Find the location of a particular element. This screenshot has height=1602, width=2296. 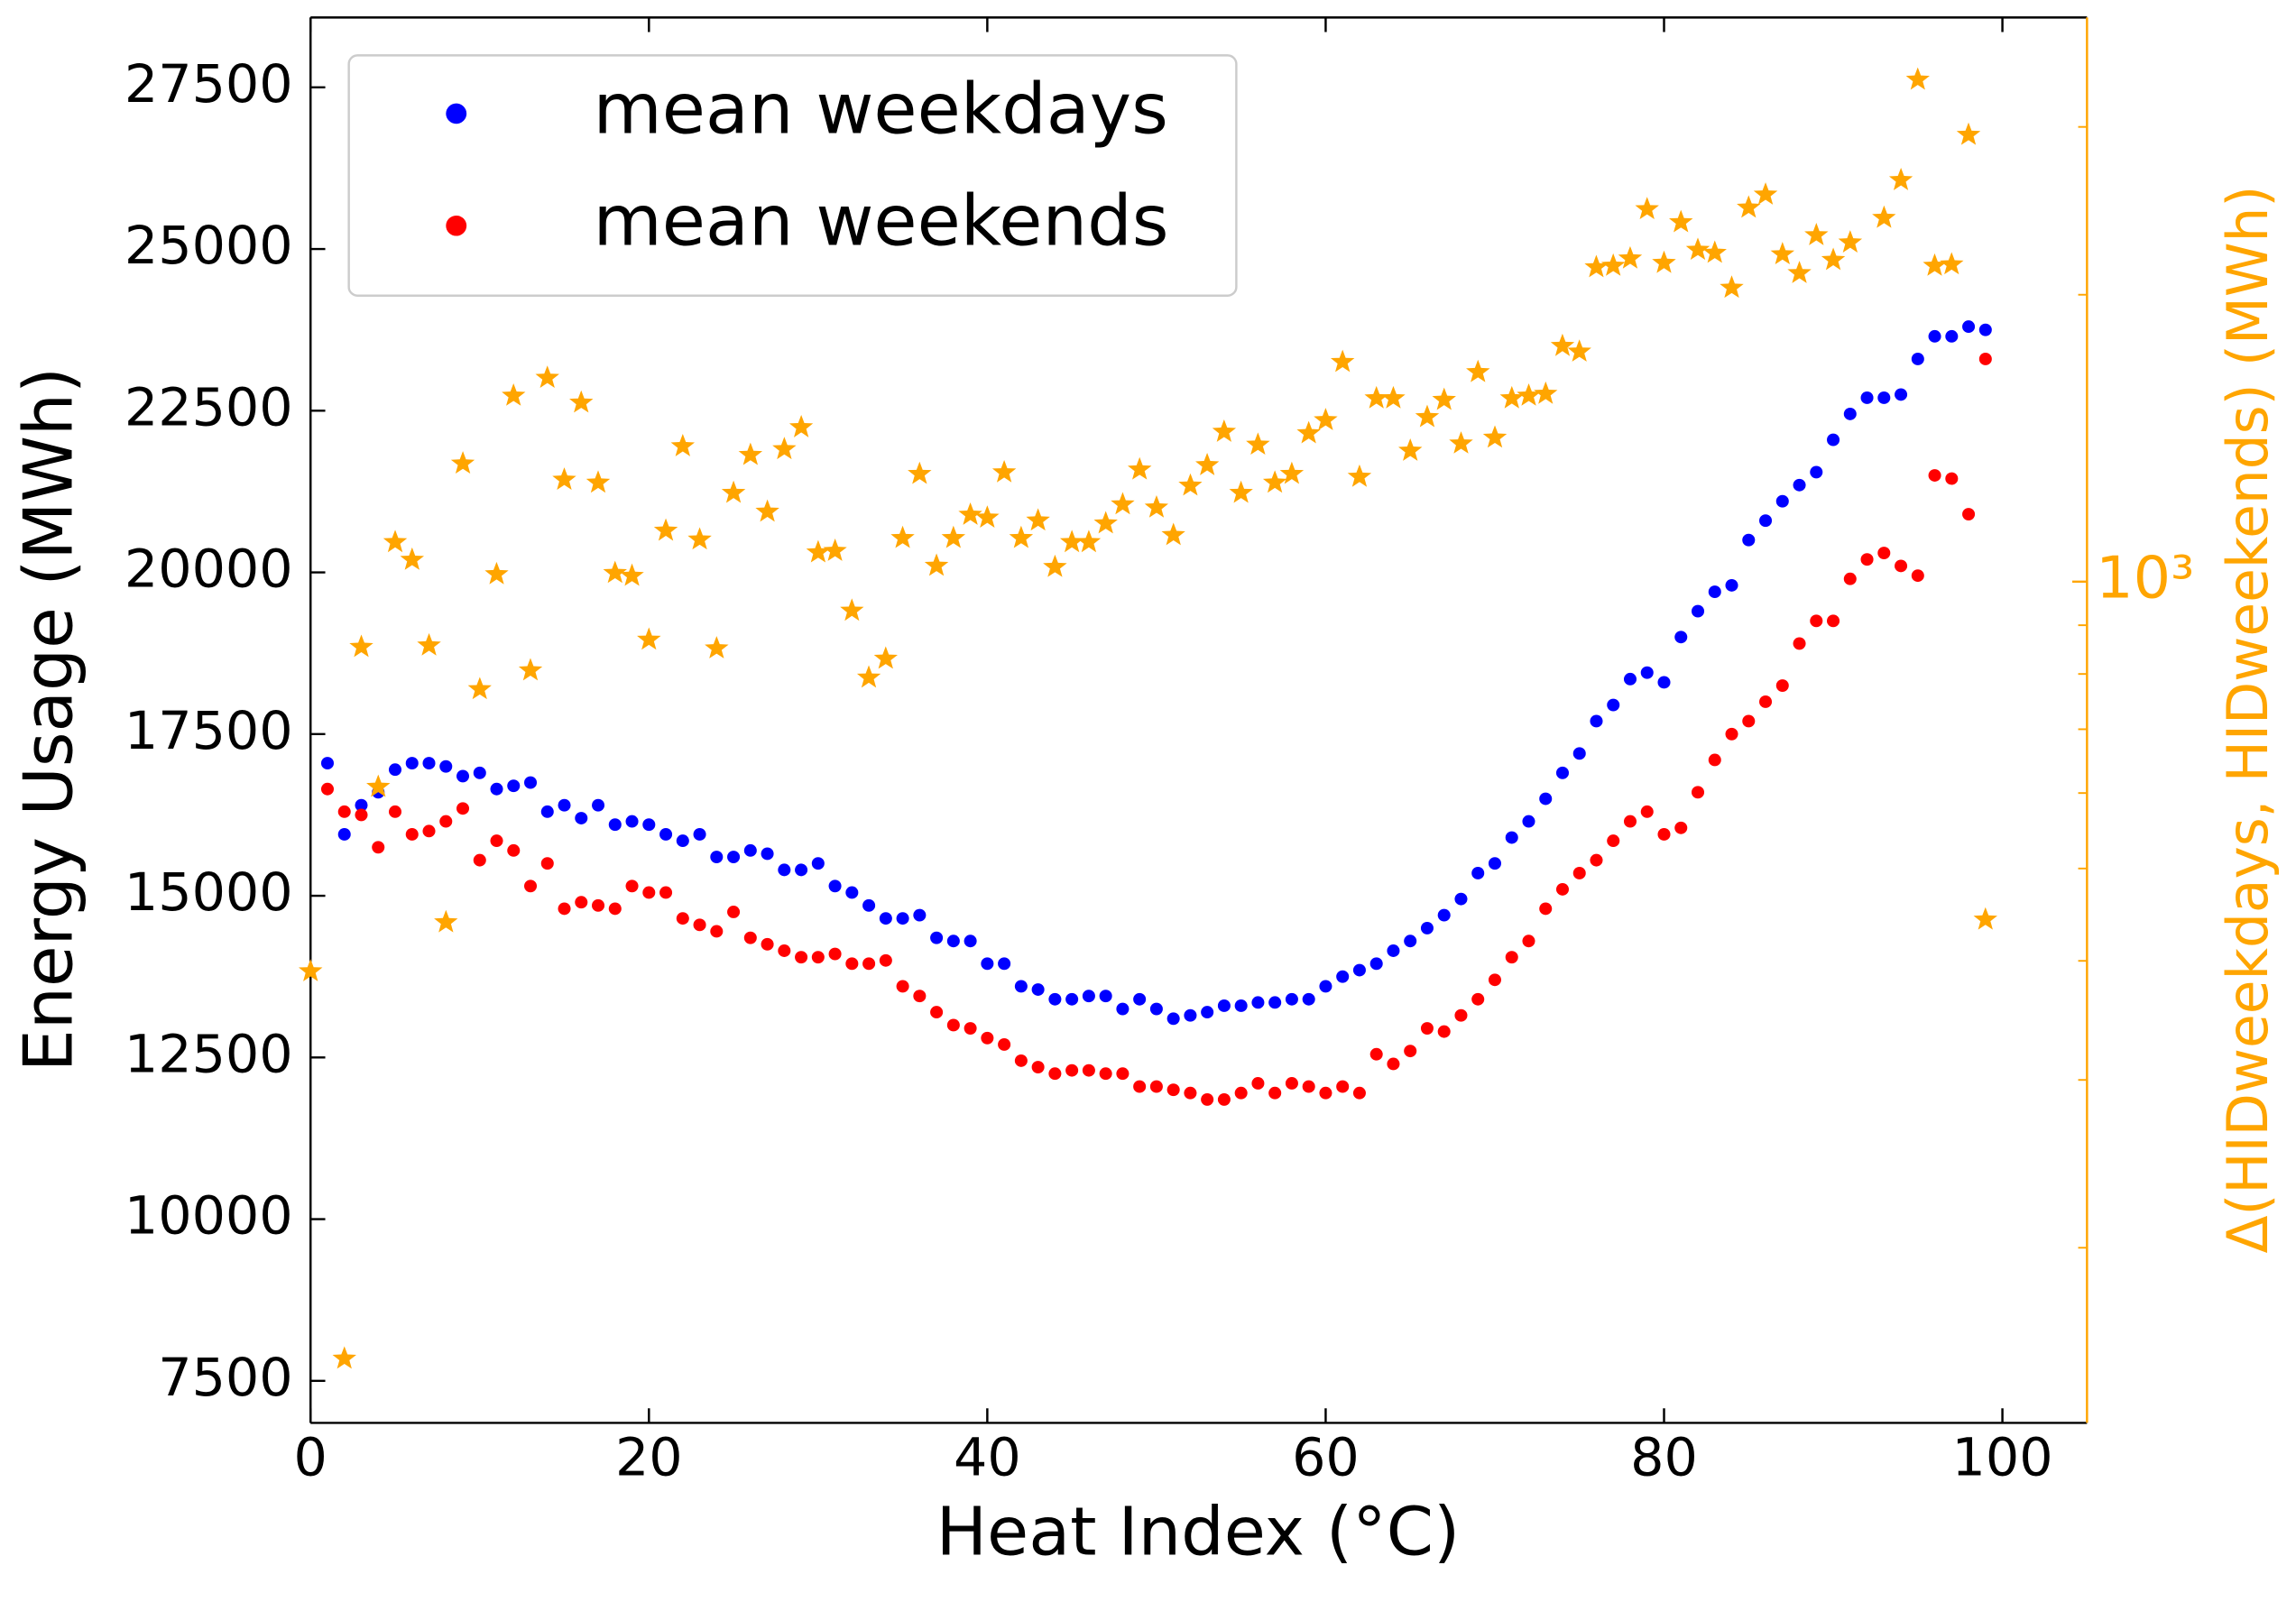

y-tick-label: 10000 is located at coordinates (209, 1216).